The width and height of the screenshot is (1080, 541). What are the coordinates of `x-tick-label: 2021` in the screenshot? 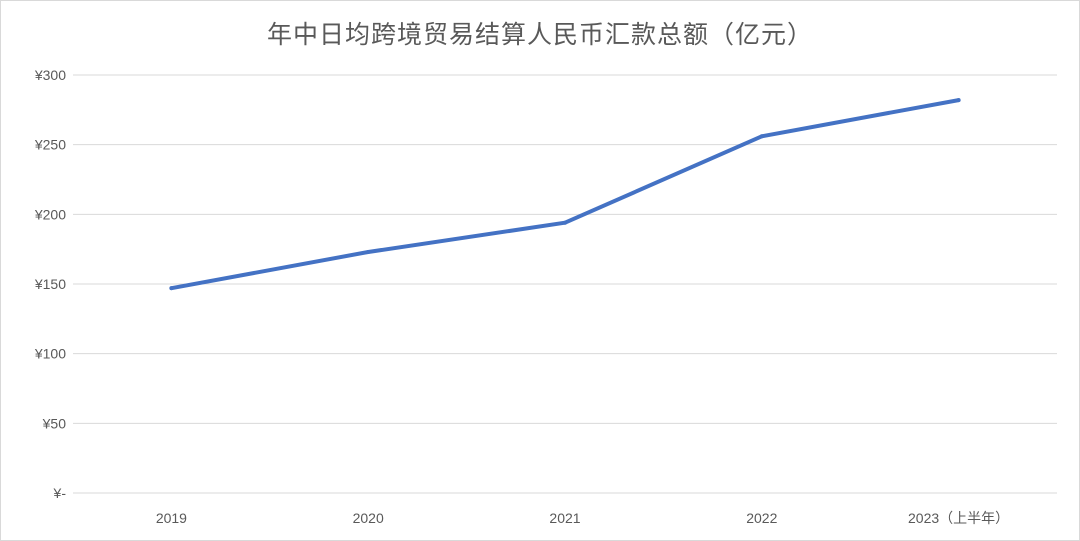 It's located at (564, 518).